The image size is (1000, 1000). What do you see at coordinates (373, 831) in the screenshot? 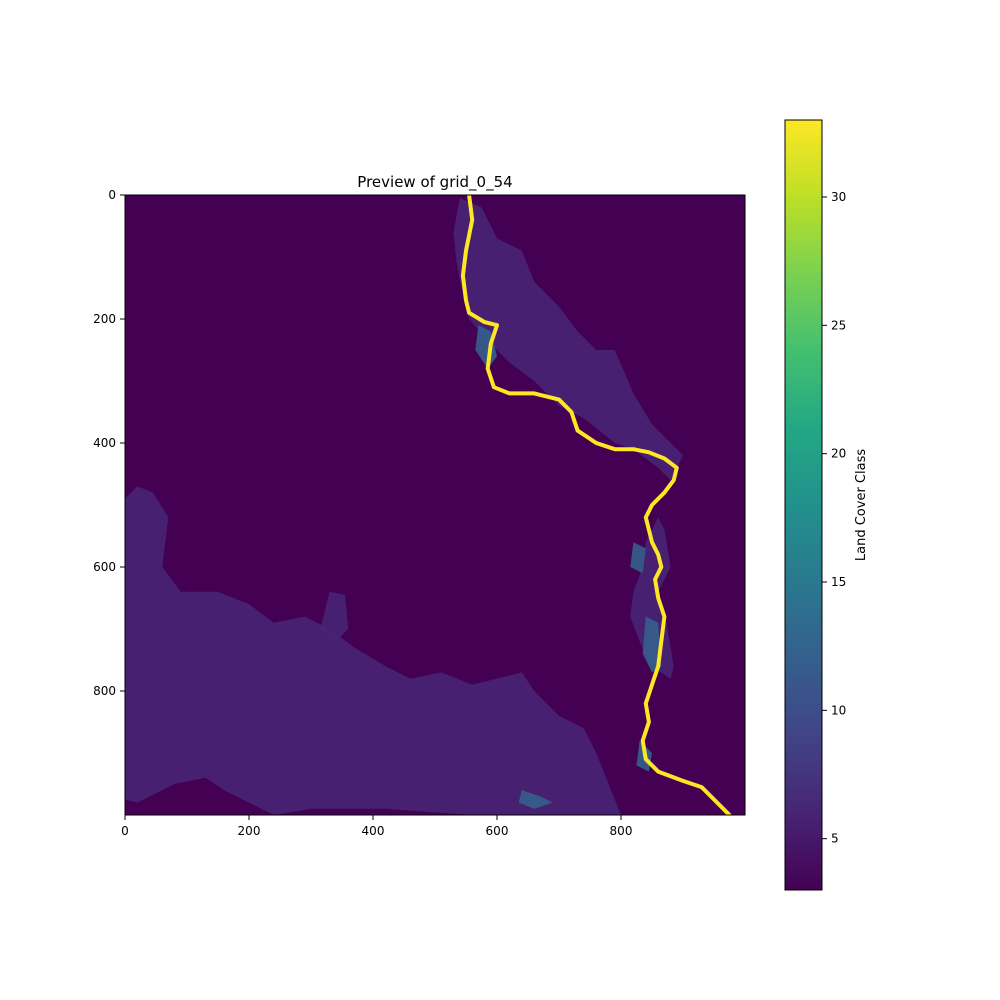
I see `x-tick-label: 400` at bounding box center [373, 831].